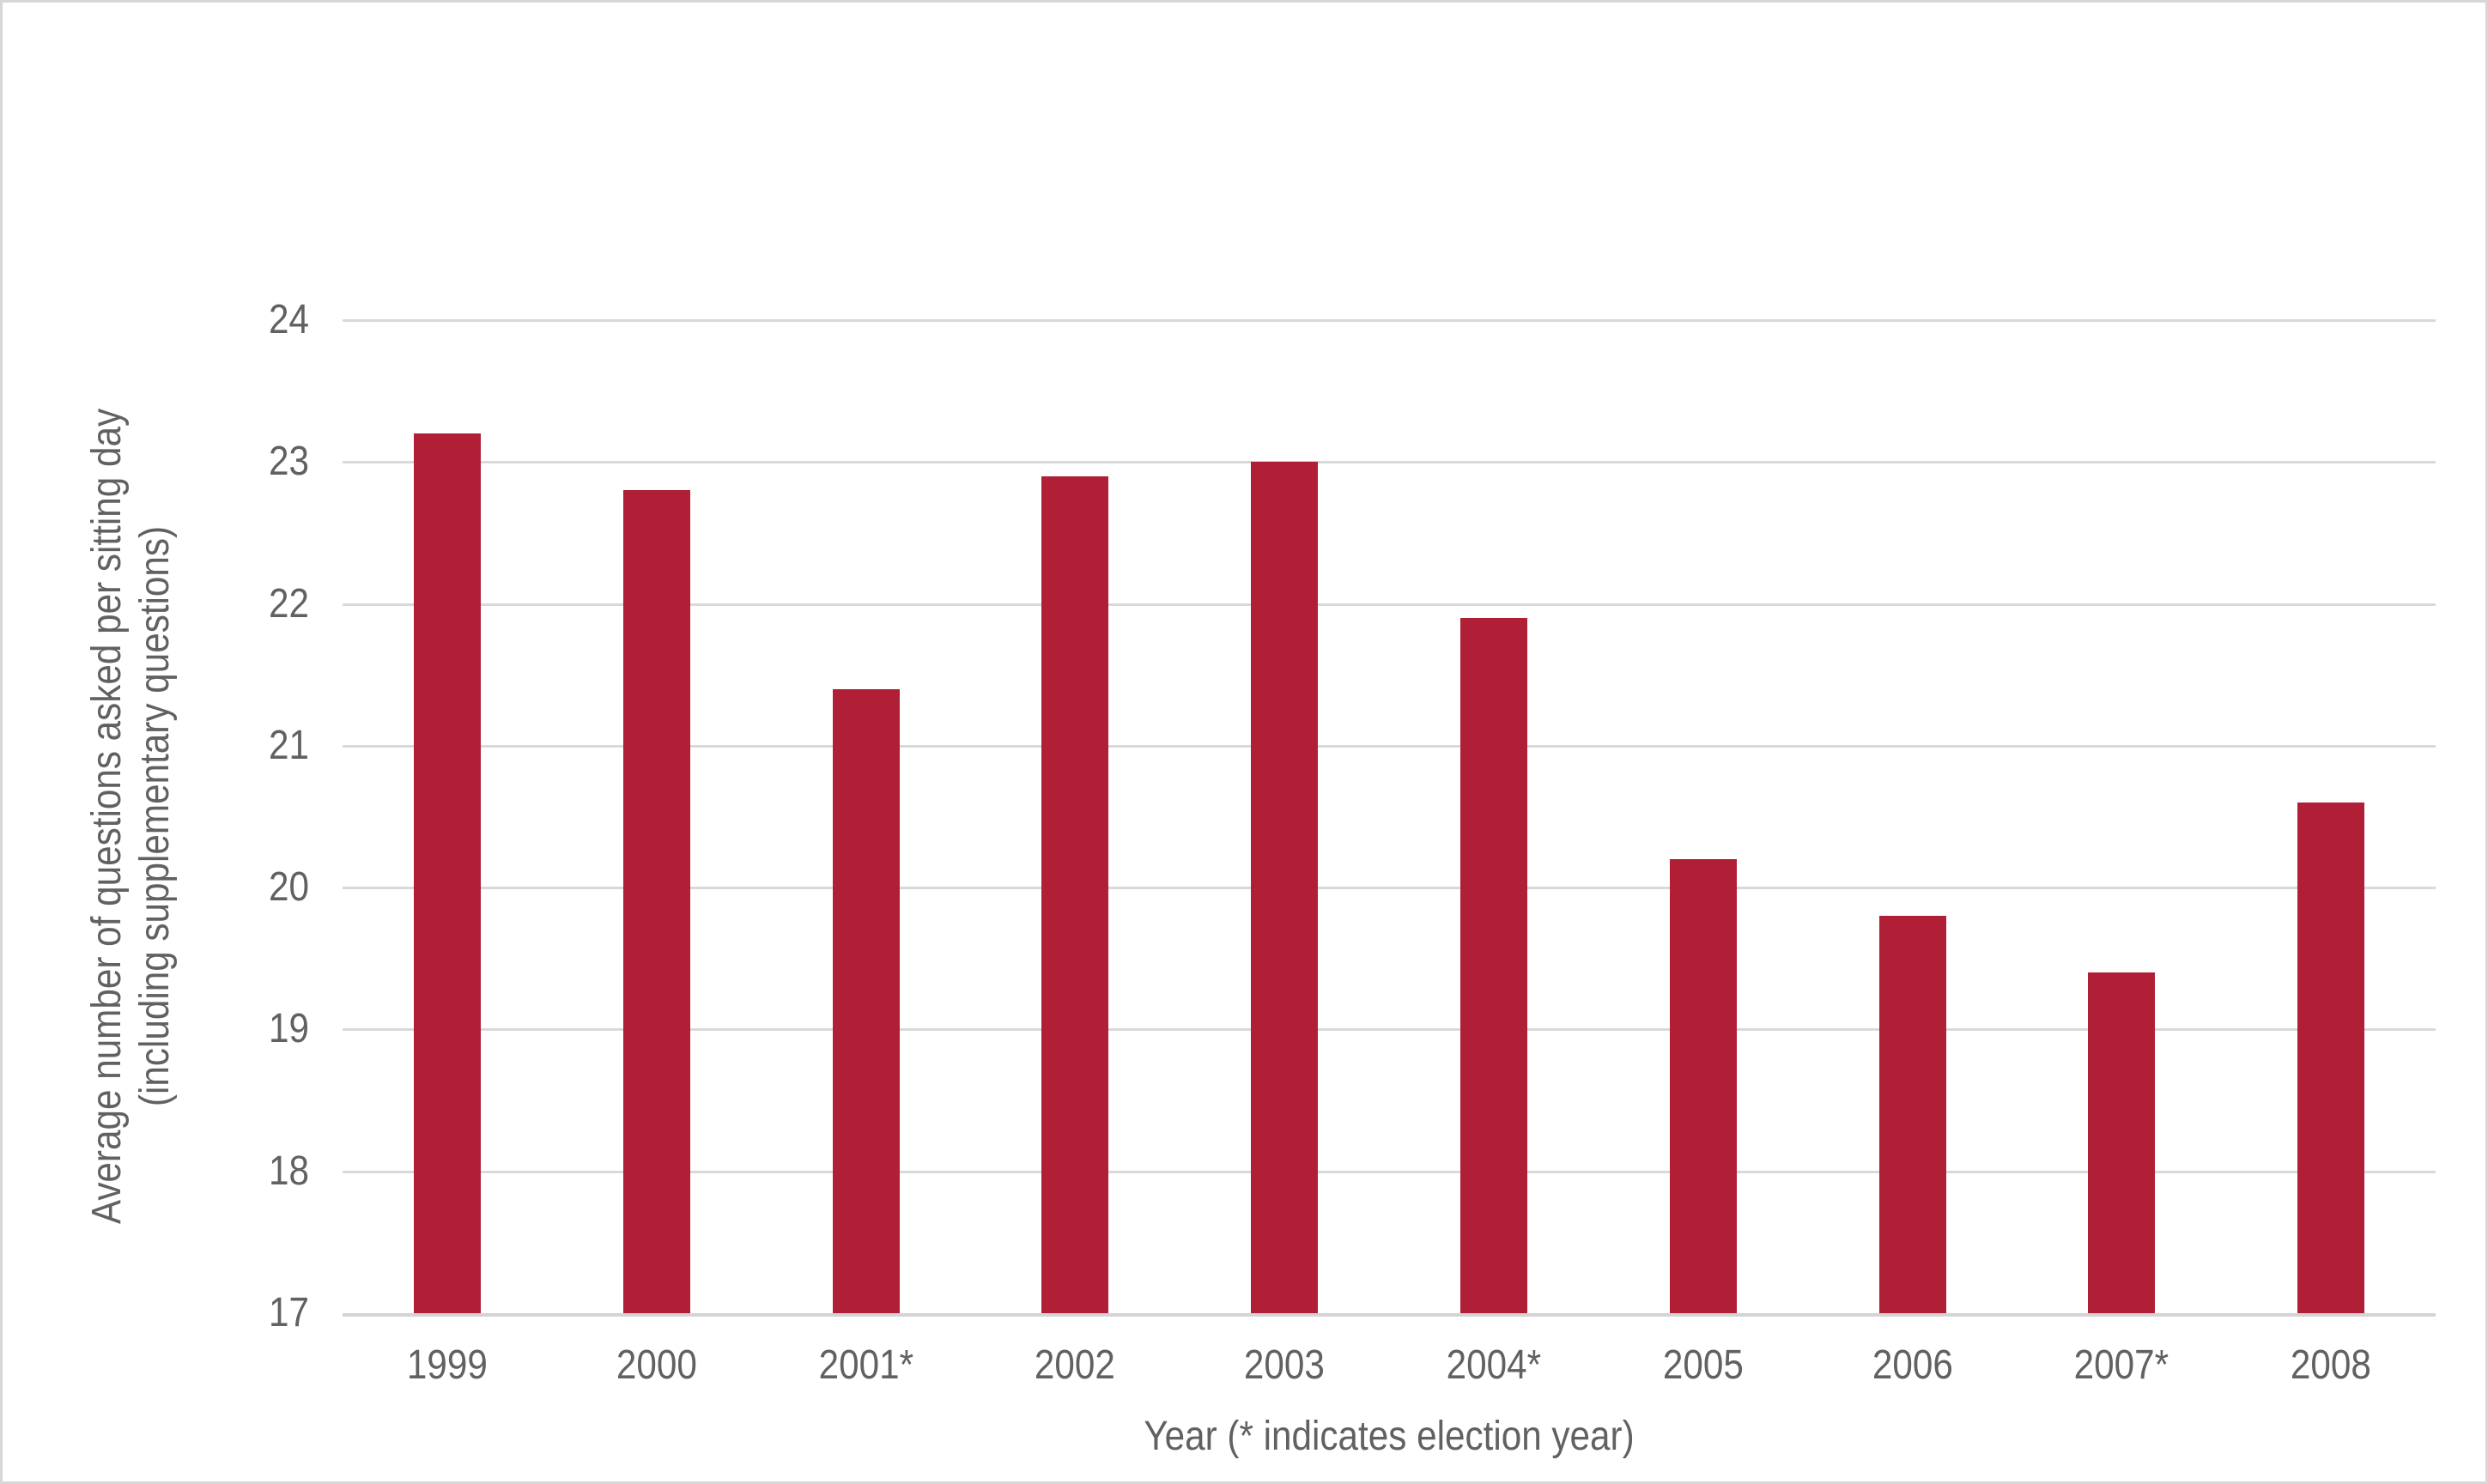 This screenshot has width=2488, height=1484. What do you see at coordinates (1285, 1365) in the screenshot?
I see `x-tick-label-2003: 2003` at bounding box center [1285, 1365].